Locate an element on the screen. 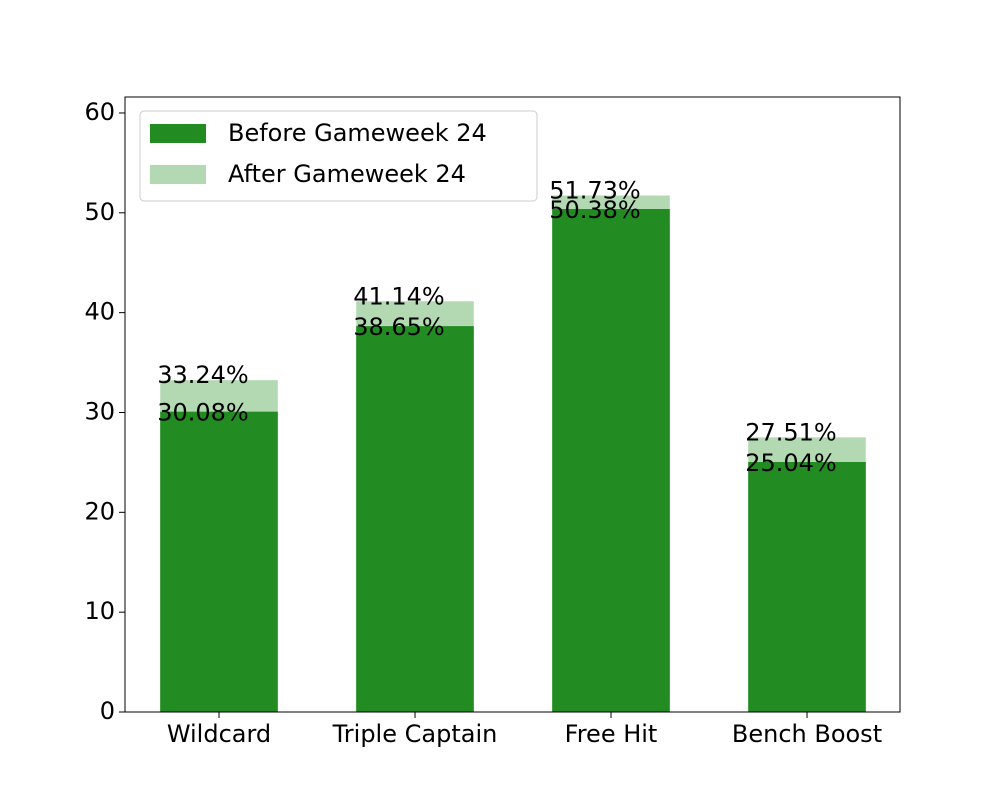 The image size is (1000, 800). y-tick-label: 40 is located at coordinates (99, 312).